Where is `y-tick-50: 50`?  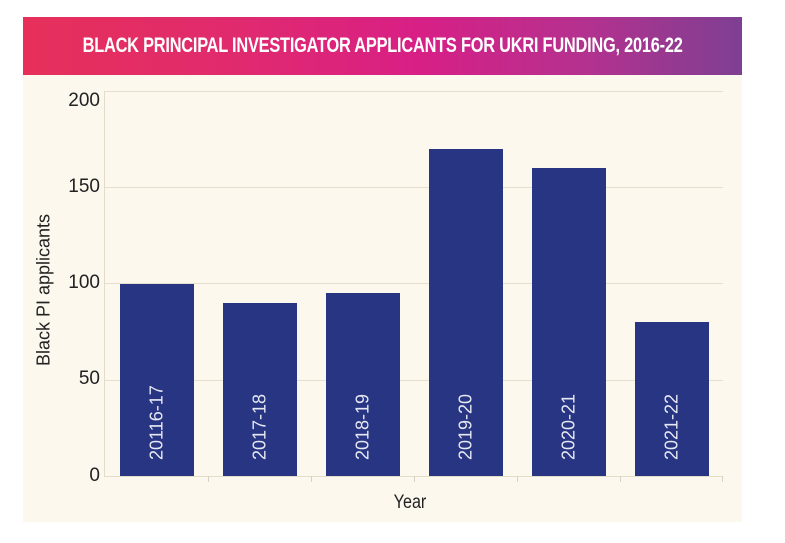 y-tick-50: 50 is located at coordinates (89, 378).